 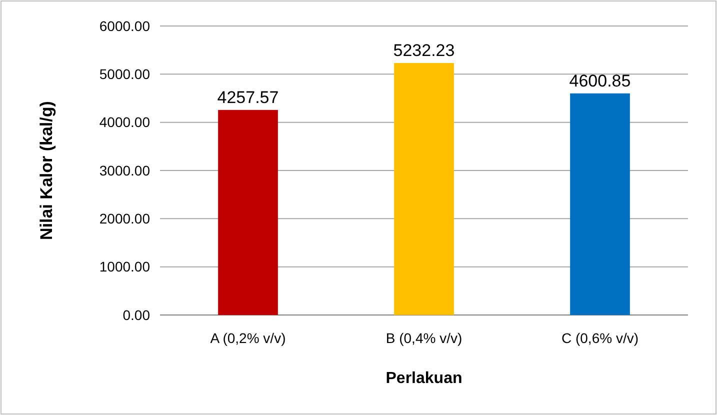 What do you see at coordinates (124, 266) in the screenshot?
I see `y-tick-label: 1000.00` at bounding box center [124, 266].